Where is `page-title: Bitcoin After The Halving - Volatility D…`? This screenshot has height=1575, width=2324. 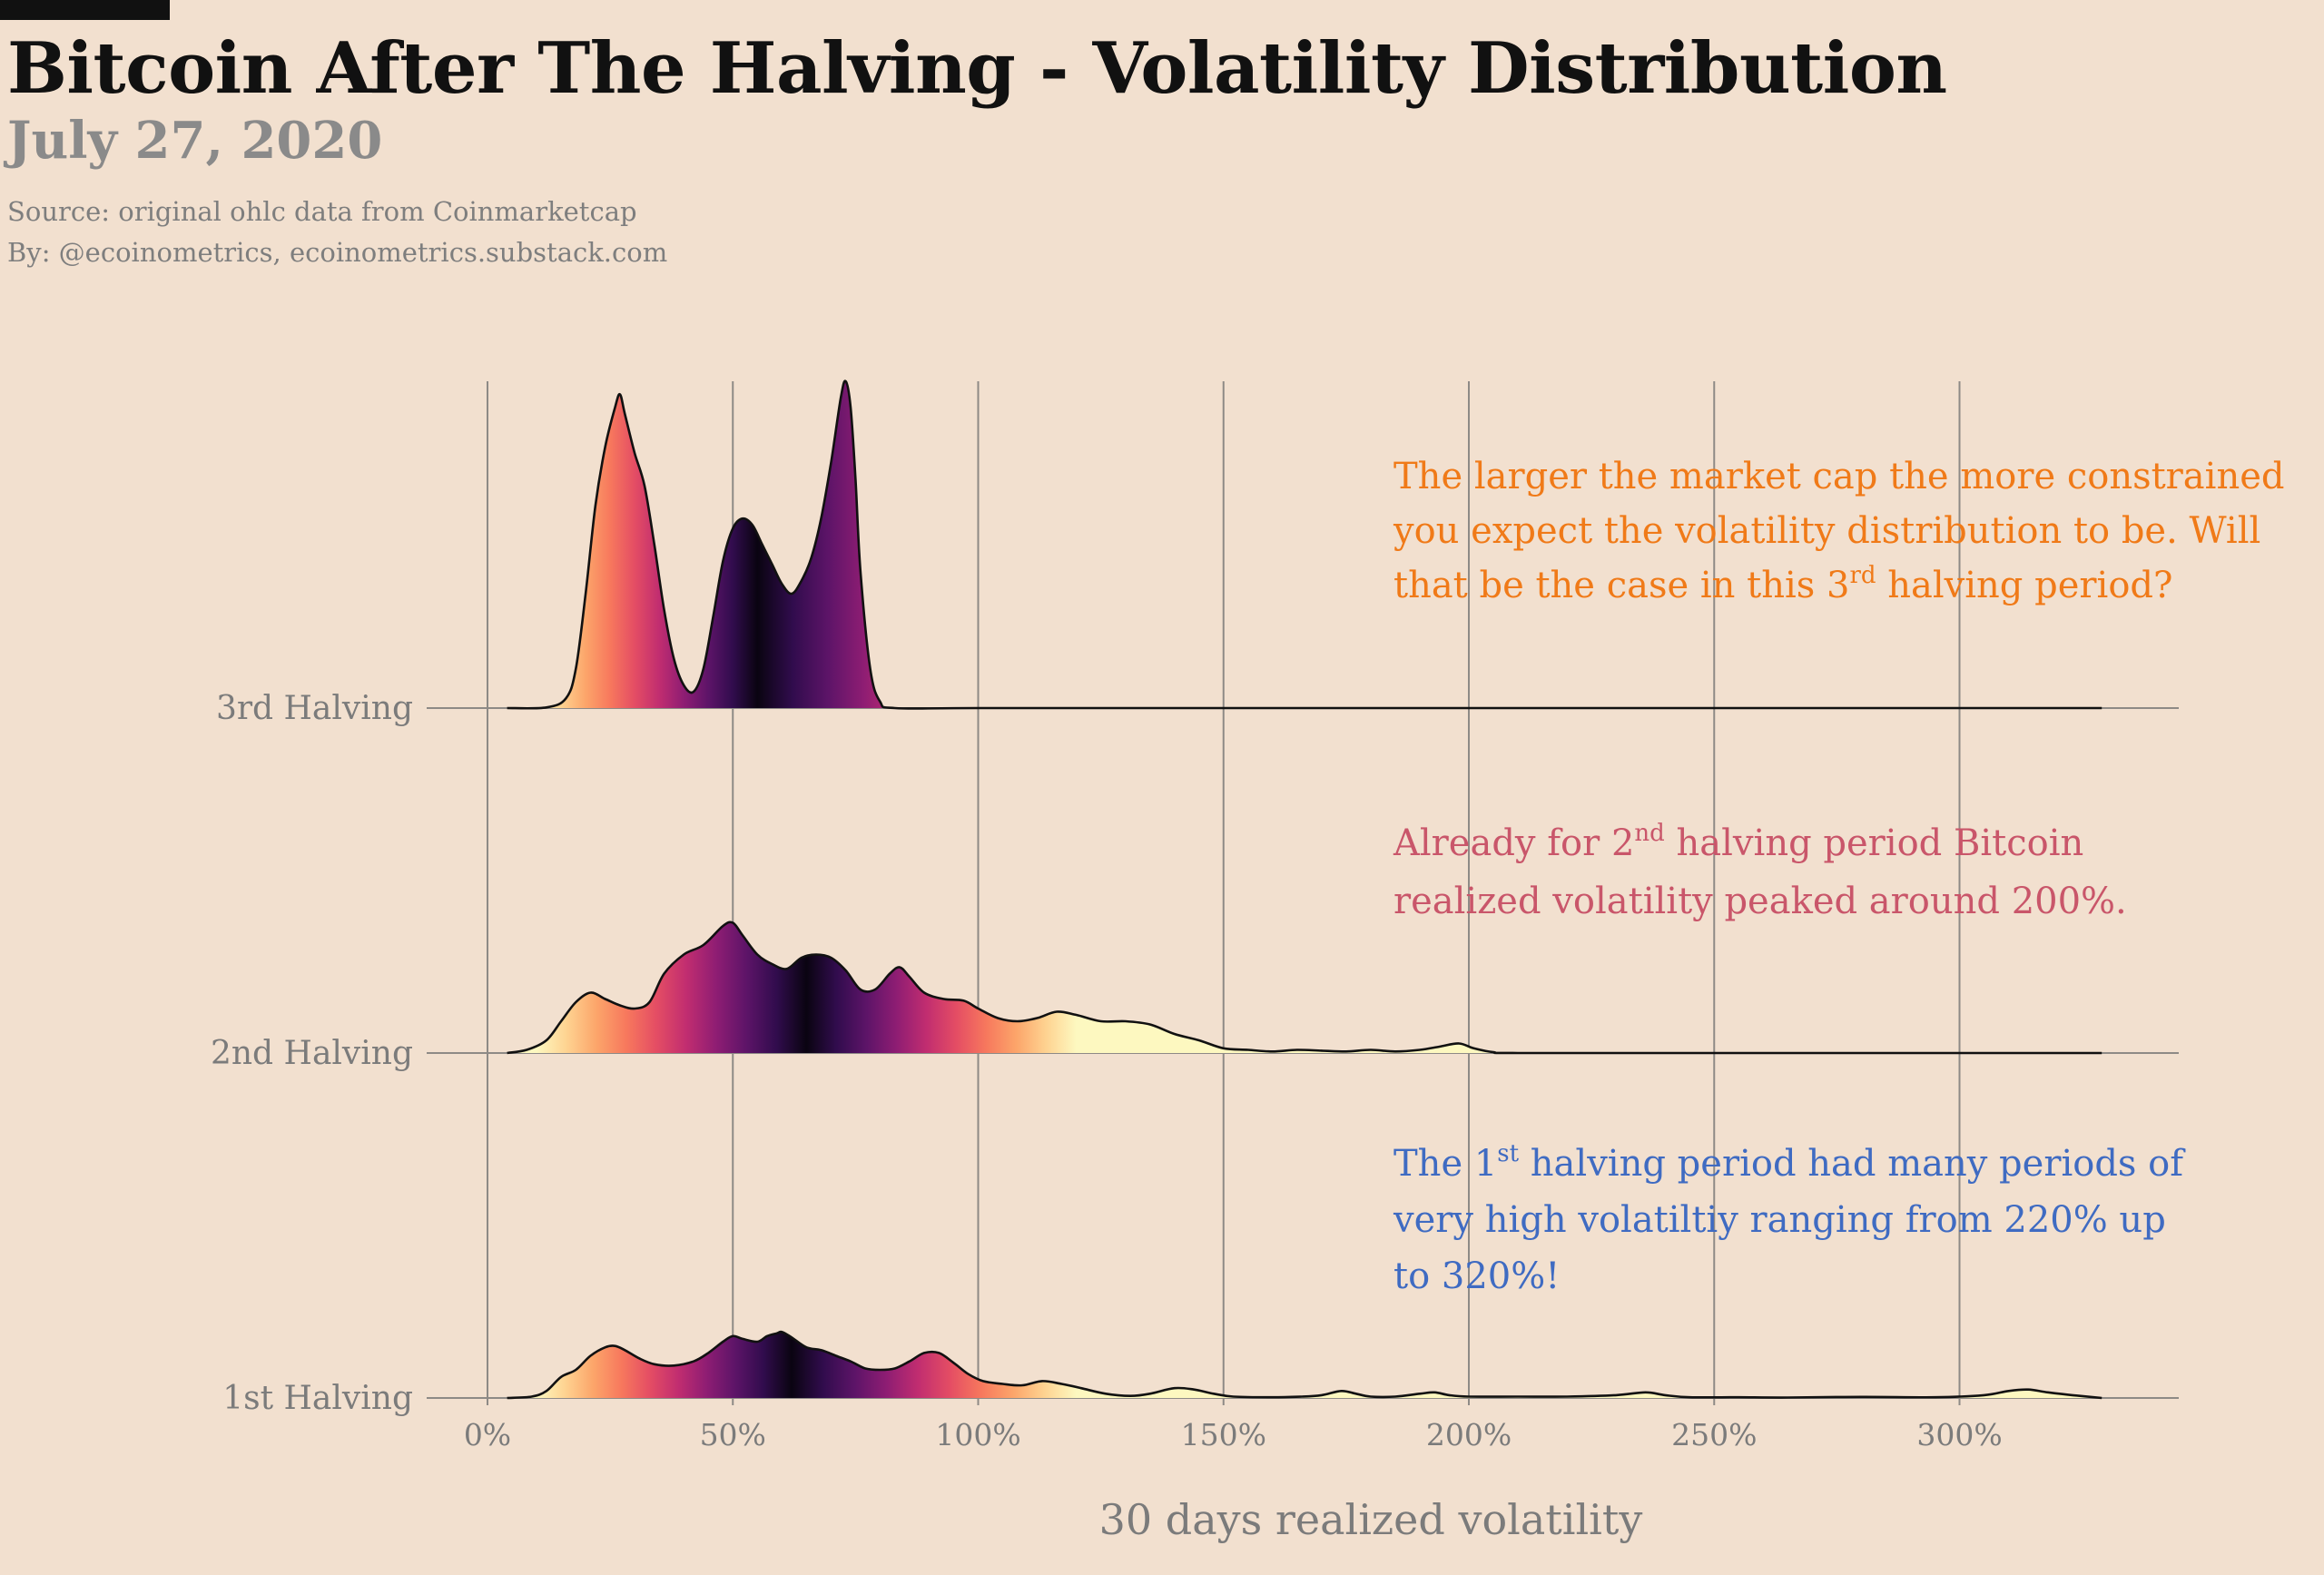 page-title: Bitcoin After The Halving - Volatility D… is located at coordinates (977, 68).